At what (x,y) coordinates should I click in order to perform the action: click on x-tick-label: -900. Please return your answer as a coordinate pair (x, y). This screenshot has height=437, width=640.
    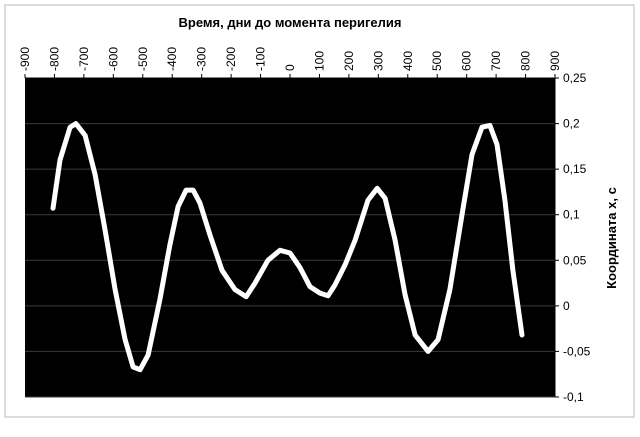
    Looking at the image, I should click on (25, 59).